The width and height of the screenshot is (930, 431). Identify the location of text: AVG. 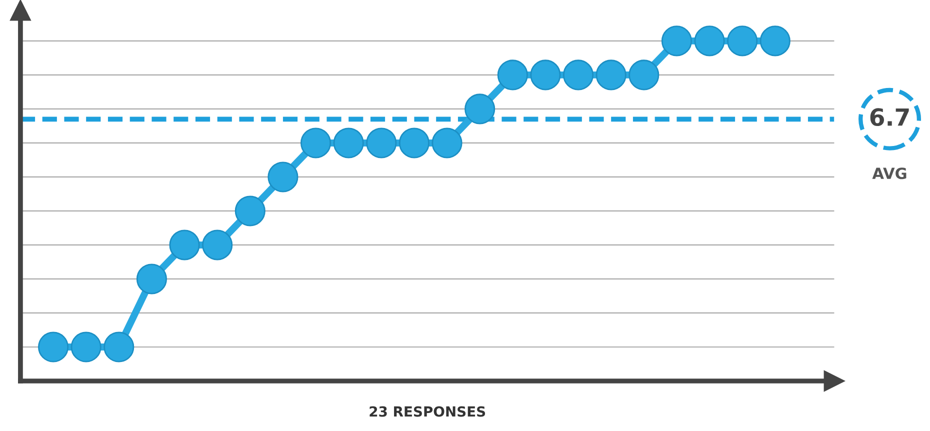
(889, 174).